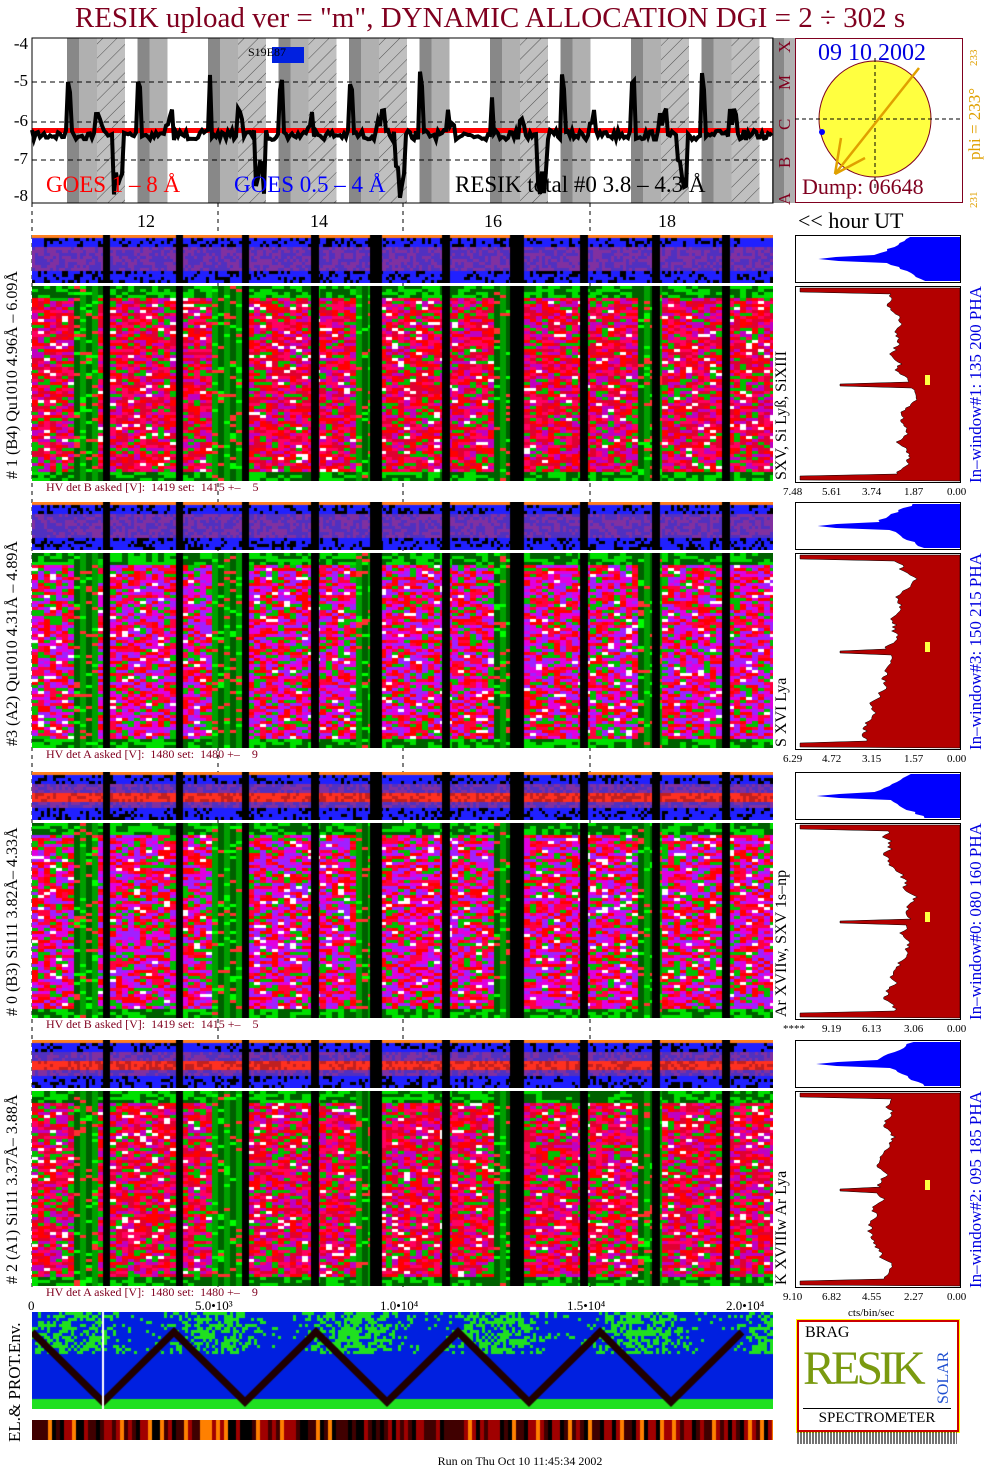 The width and height of the screenshot is (1004, 1477). I want to click on run-timestamp: Run on Thu Oct 10 11:45:34 2002, so click(520, 1461).